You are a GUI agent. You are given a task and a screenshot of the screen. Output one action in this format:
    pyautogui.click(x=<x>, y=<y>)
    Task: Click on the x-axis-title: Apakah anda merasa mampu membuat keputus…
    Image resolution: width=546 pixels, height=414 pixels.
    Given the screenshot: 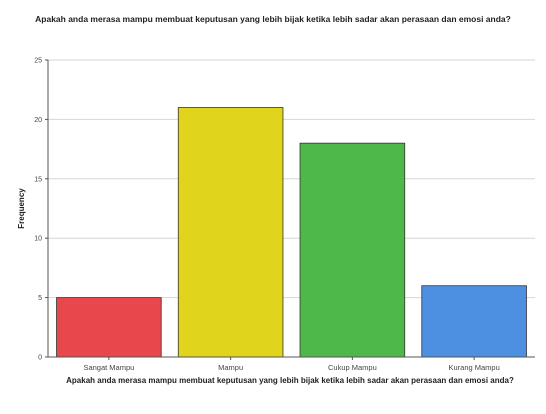 What is the action you would take?
    pyautogui.click(x=290, y=380)
    